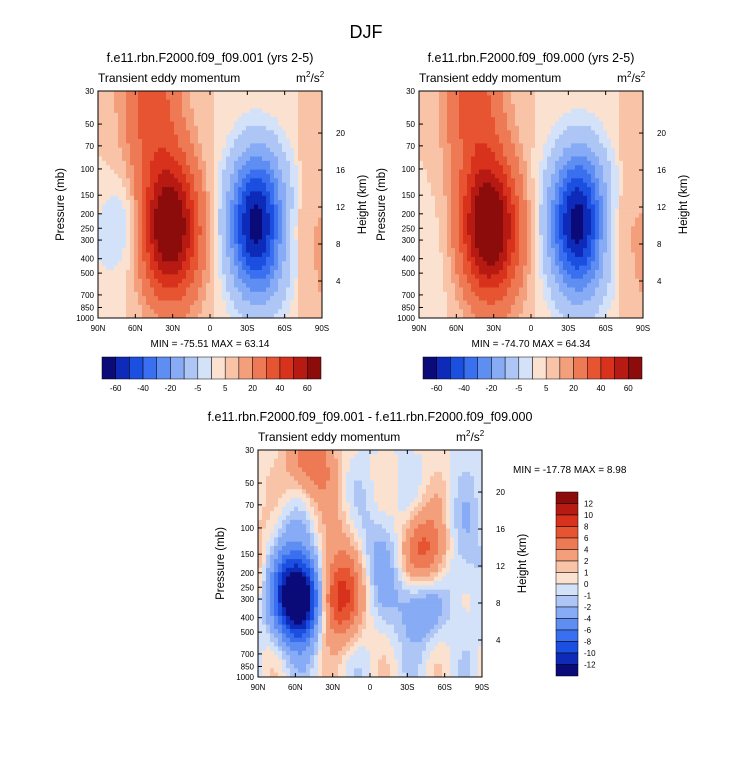  Describe the element at coordinates (172, 328) in the screenshot. I see `x-tick-label: 30N` at that location.